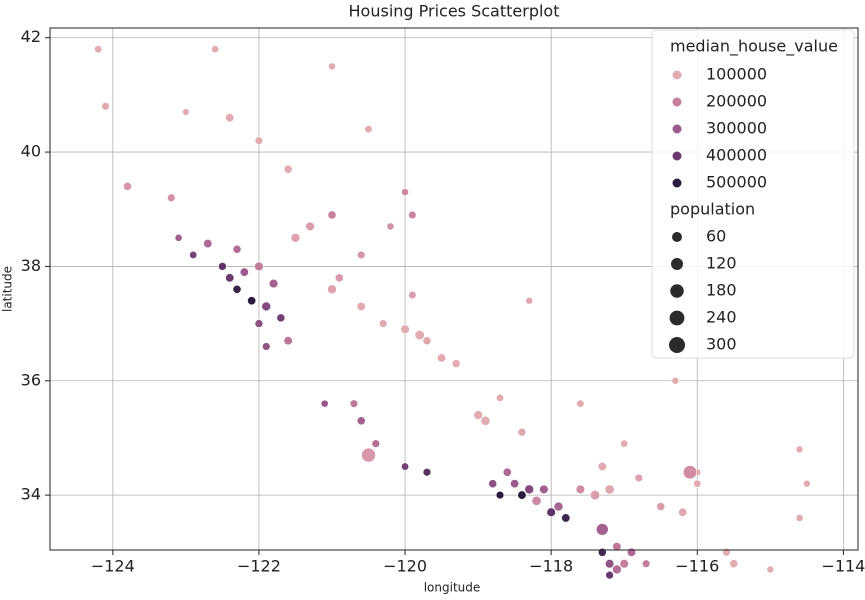  I want to click on legend-label: 200000, so click(736, 101).